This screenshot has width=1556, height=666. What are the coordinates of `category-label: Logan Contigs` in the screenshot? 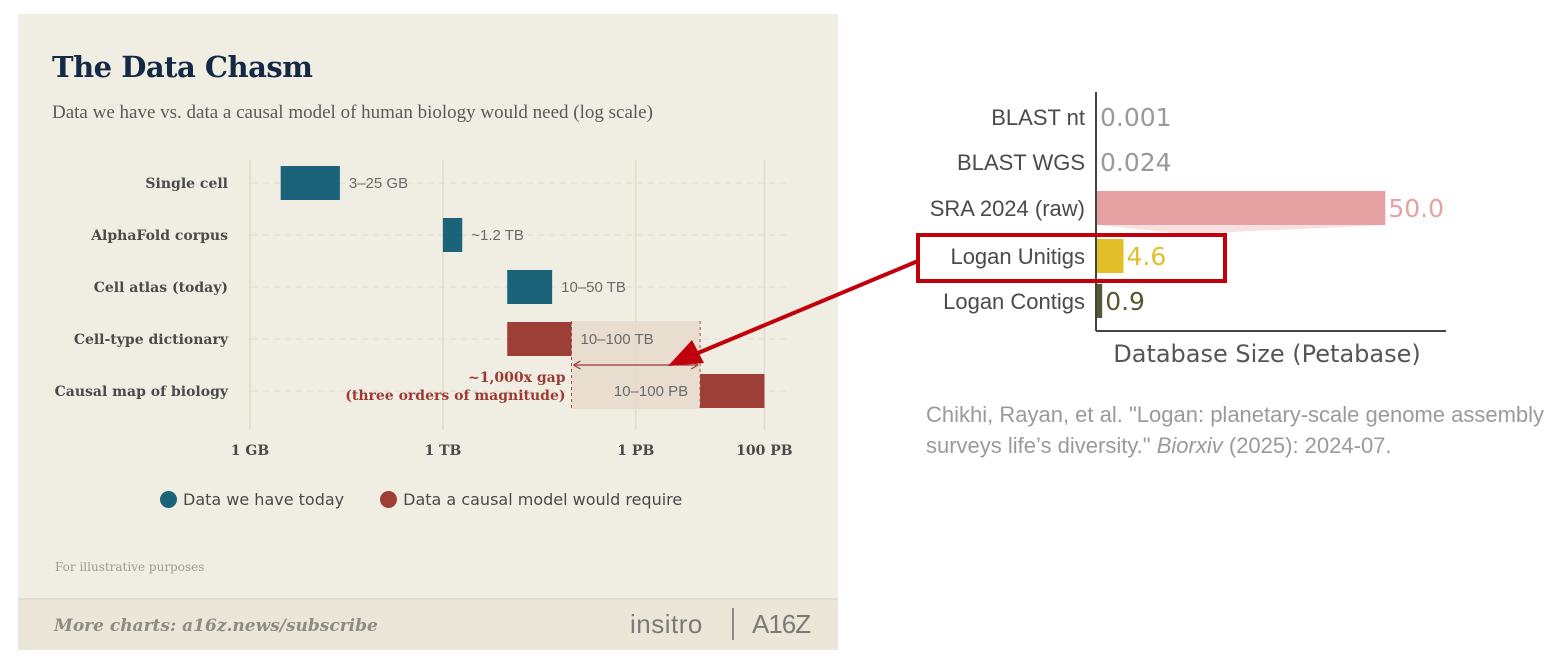 It's located at (1014, 301).